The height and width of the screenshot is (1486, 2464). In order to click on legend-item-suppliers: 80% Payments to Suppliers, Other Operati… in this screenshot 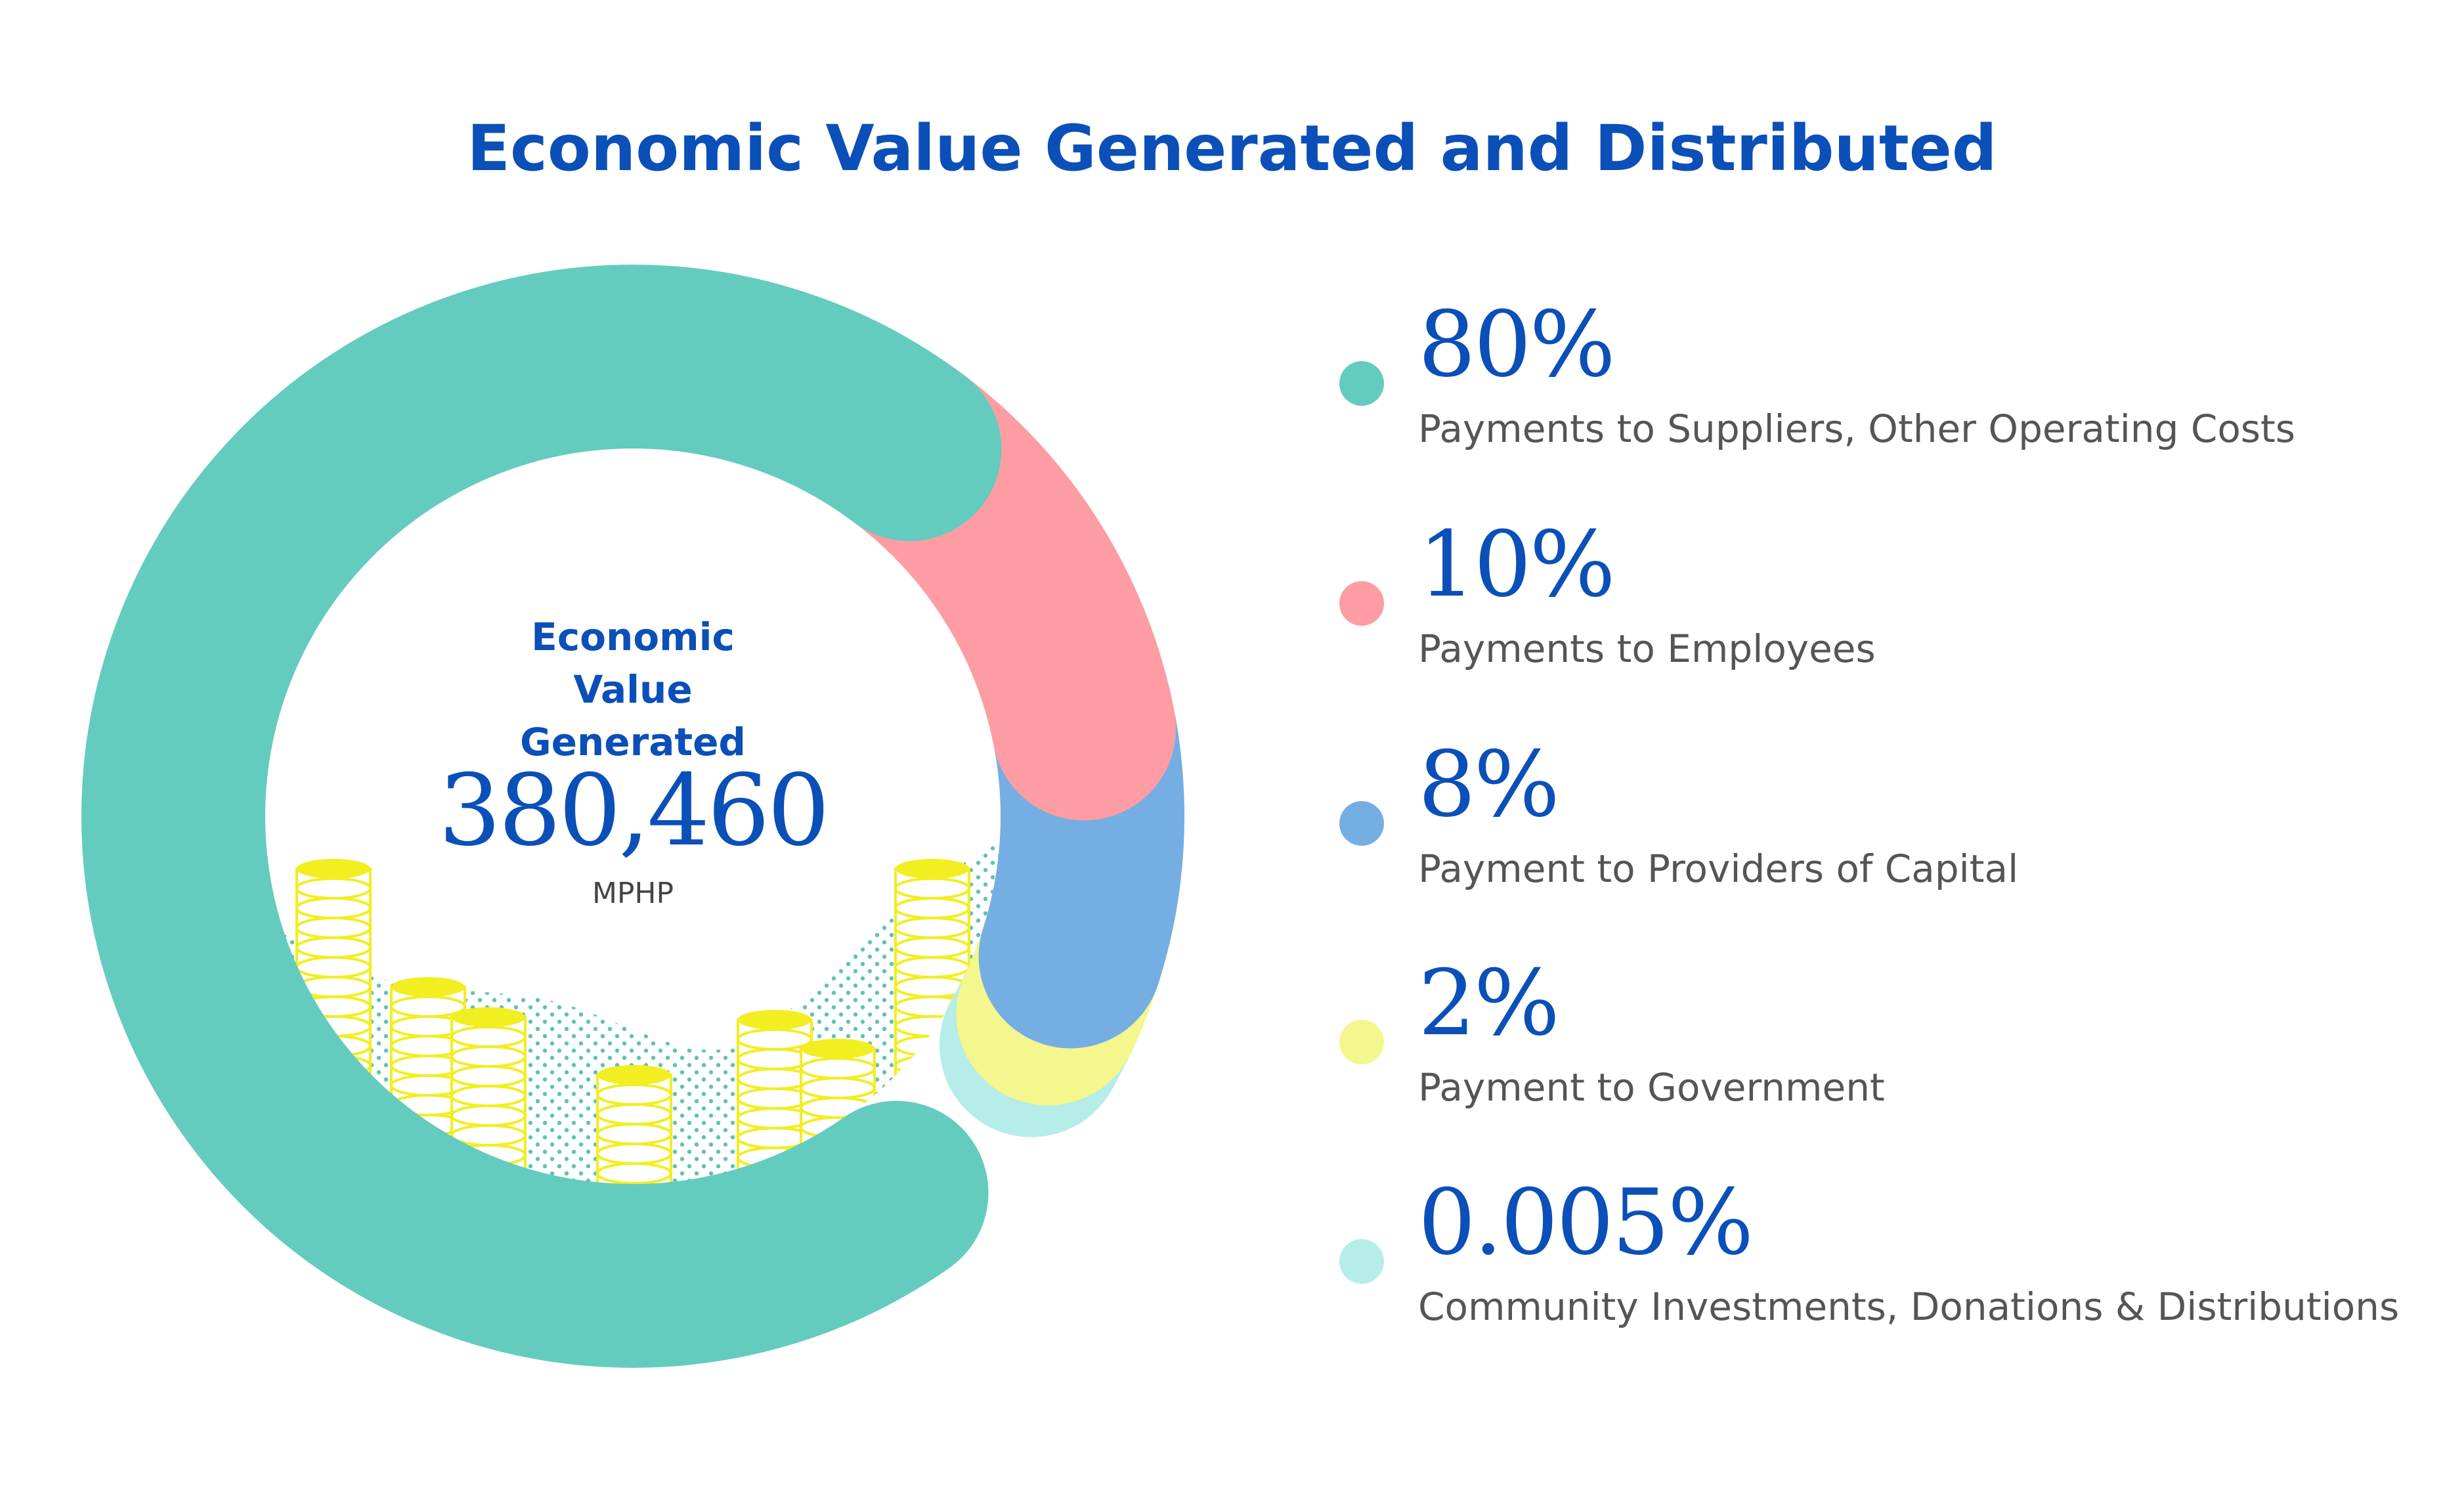, I will do `click(1884, 388)`.